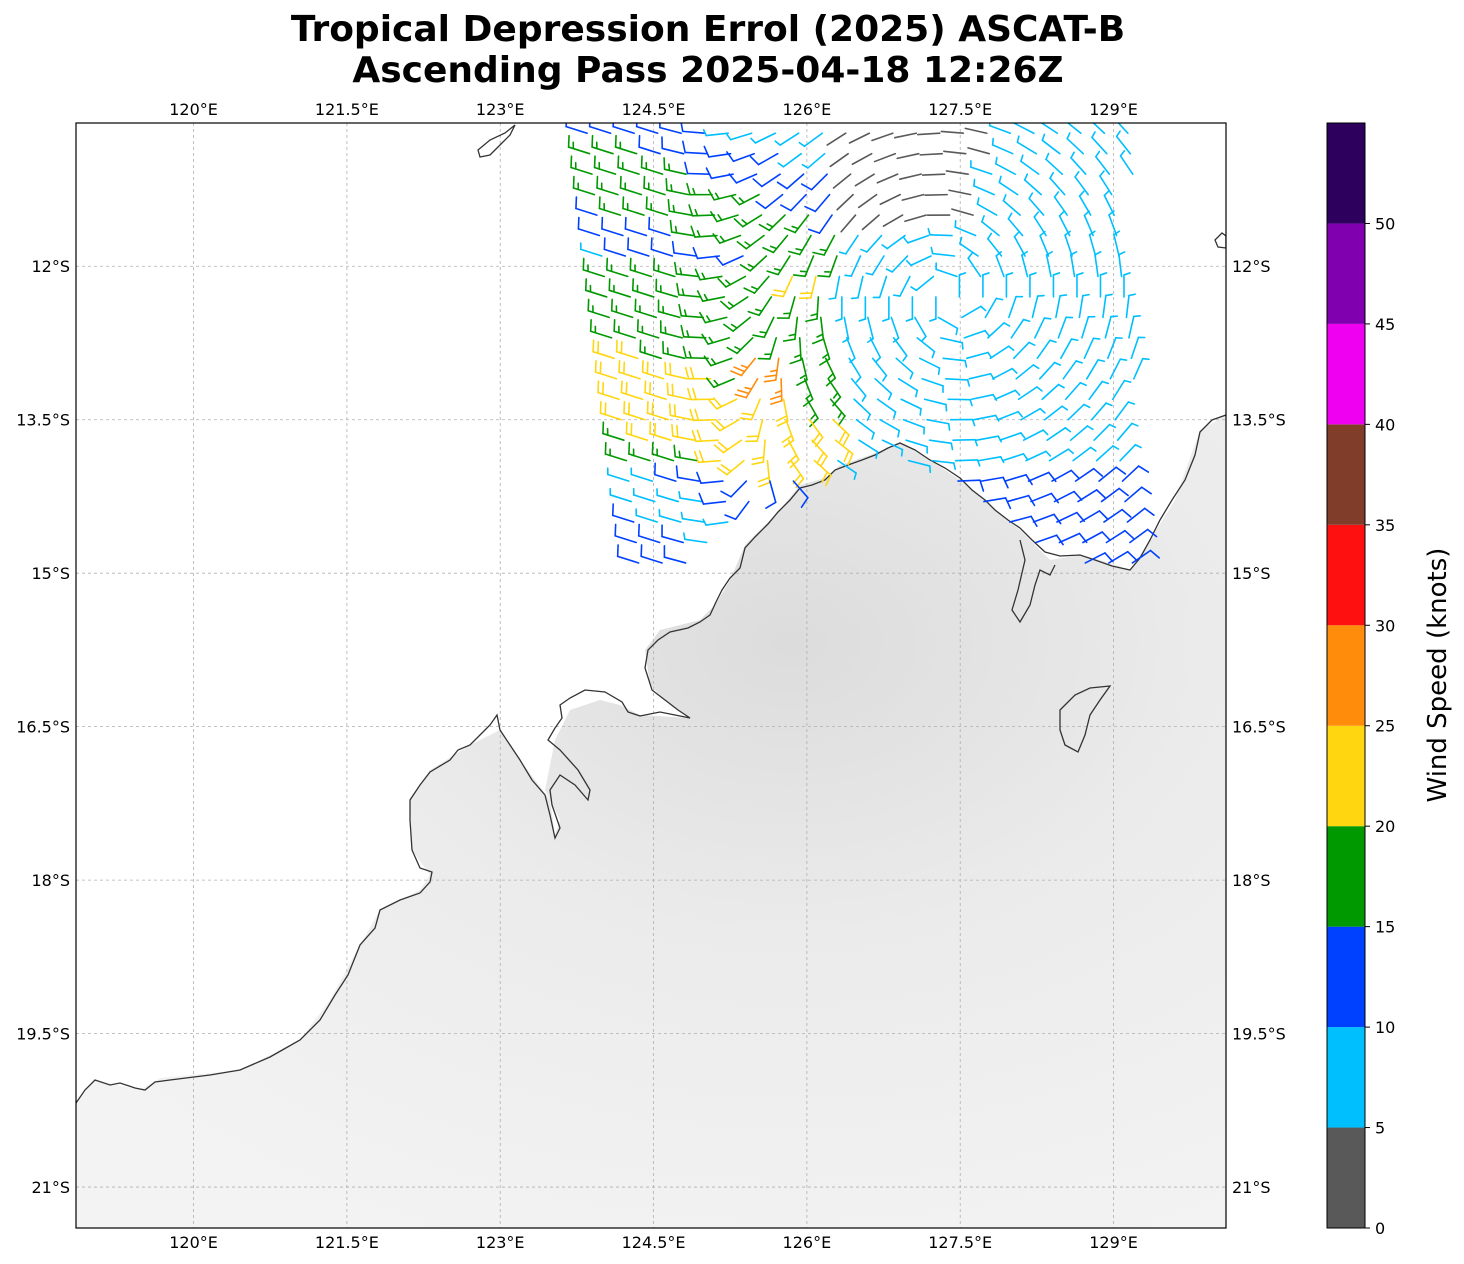 Image resolution: width=1464 pixels, height=1264 pixels. Describe the element at coordinates (807, 1242) in the screenshot. I see `lon-tick-label-bottom: 126°E` at that location.